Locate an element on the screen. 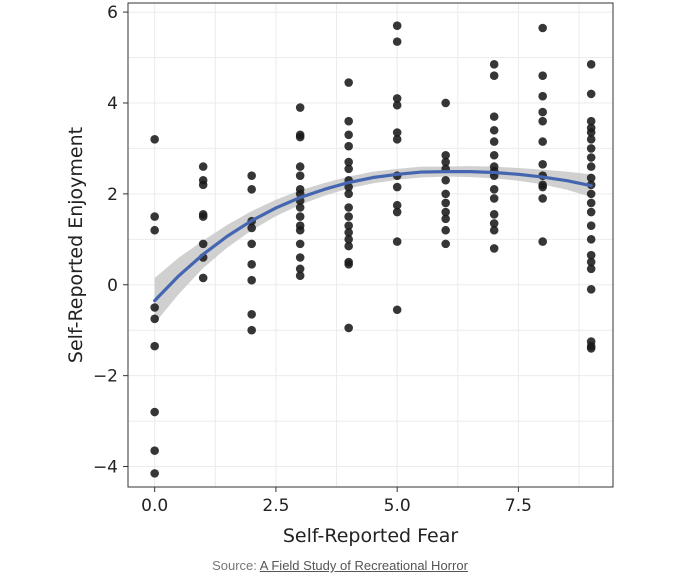 The width and height of the screenshot is (680, 576). x-tick-label: 2.5 is located at coordinates (275, 506).